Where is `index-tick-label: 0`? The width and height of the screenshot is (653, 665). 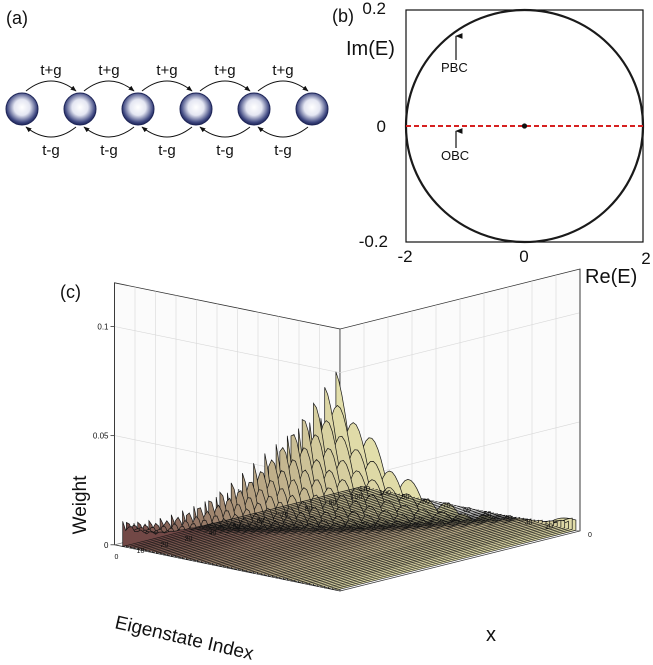 index-tick-label: 0 is located at coordinates (590, 535).